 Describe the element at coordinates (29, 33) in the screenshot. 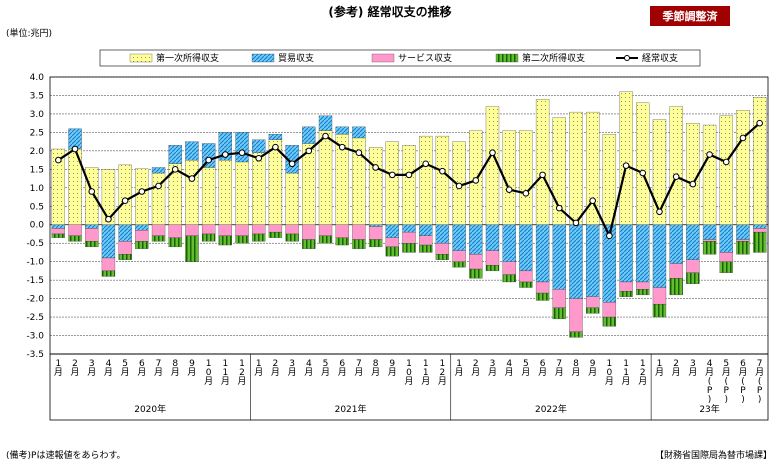

I see `unit-label: (単位:兆円)` at that location.